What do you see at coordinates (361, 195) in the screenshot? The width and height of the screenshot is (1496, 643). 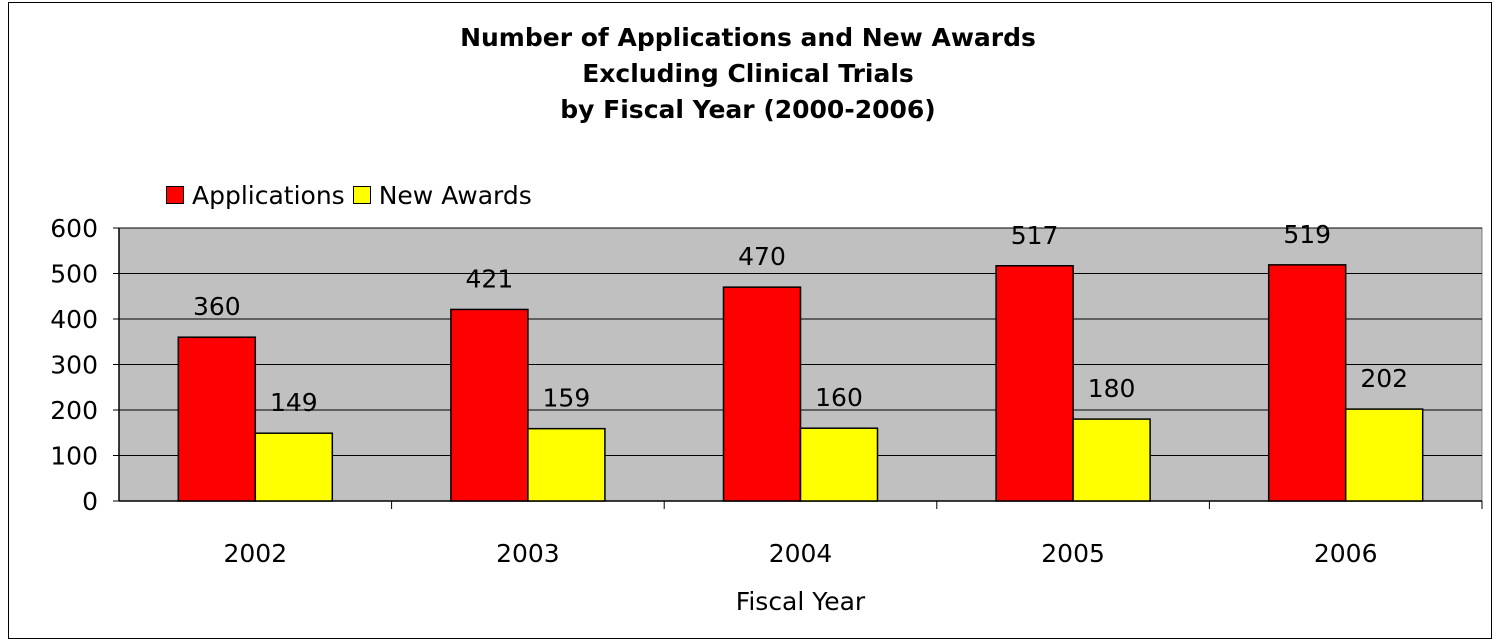 I see `legend-swatch-new-awards` at bounding box center [361, 195].